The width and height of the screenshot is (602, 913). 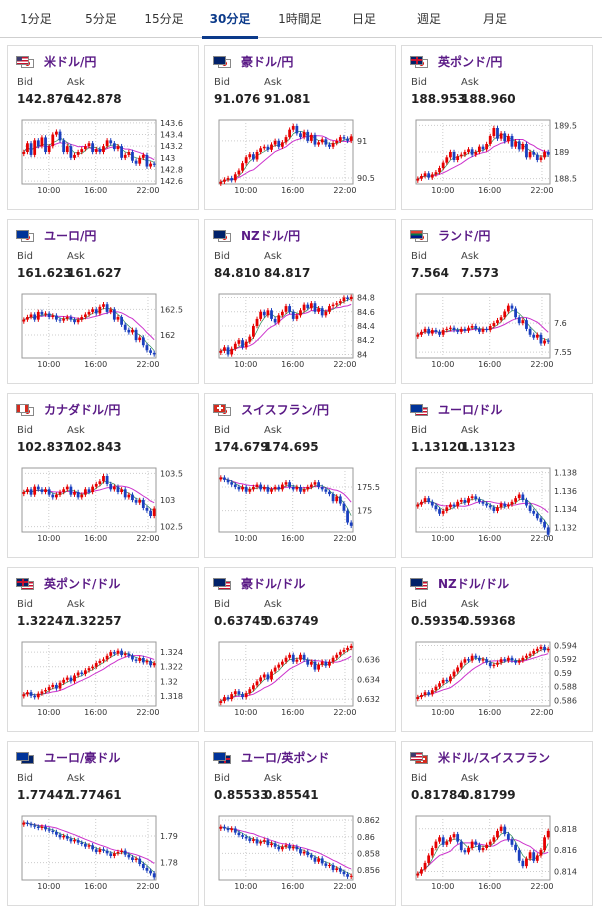 I want to click on candlestick-chart: 1.79 1.78 10:00 16:00 22:00, so click(x=103, y=854).